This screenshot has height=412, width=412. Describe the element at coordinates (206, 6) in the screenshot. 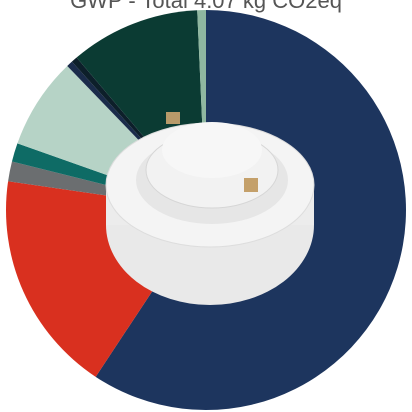

I see `chart-title: GWP - Total 4.07 kg CO2eq` at that location.